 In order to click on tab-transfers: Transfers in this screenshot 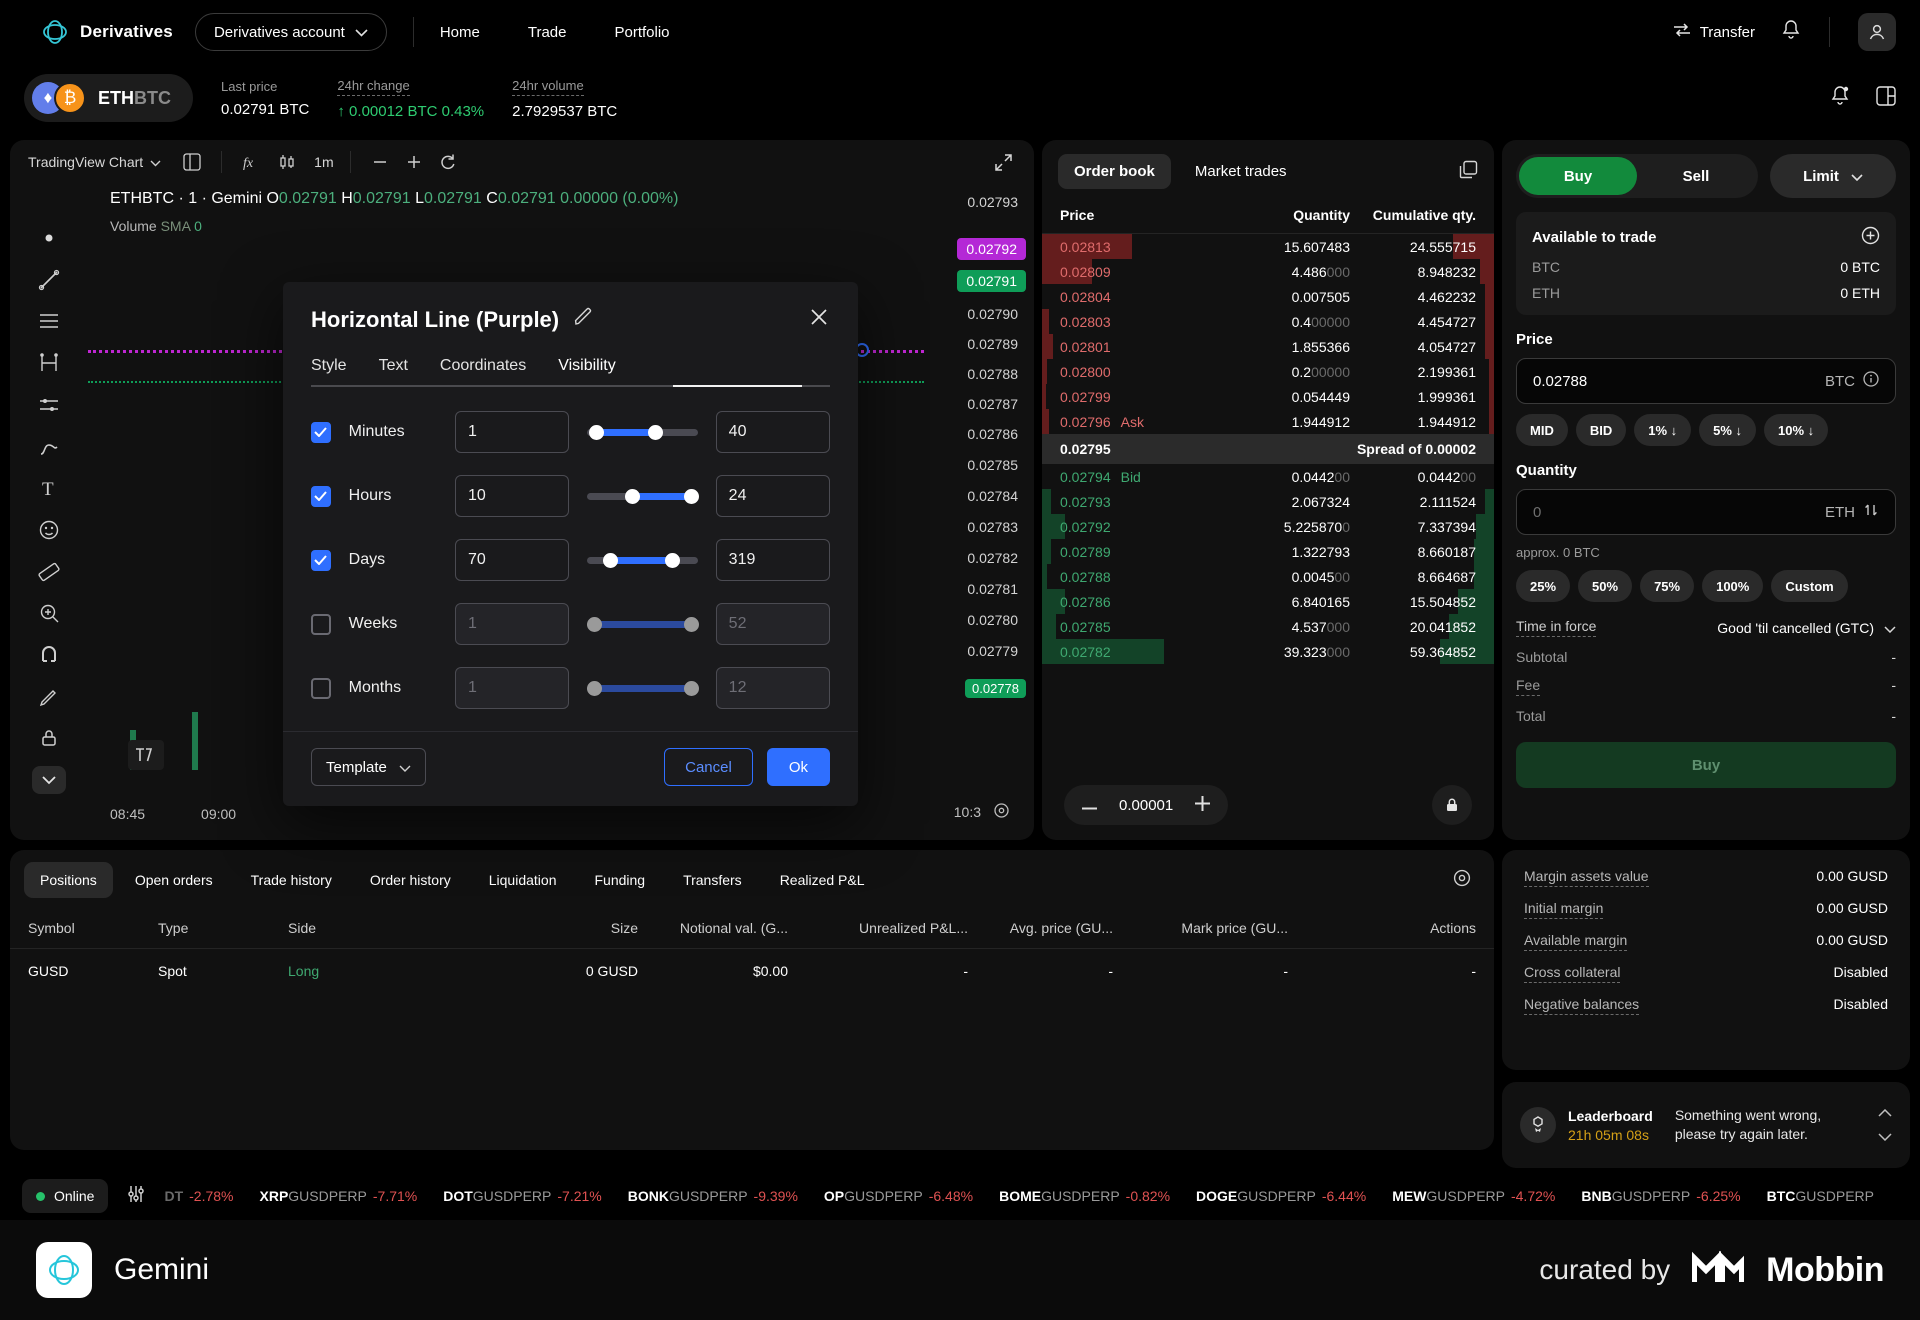, I will do `click(712, 880)`.